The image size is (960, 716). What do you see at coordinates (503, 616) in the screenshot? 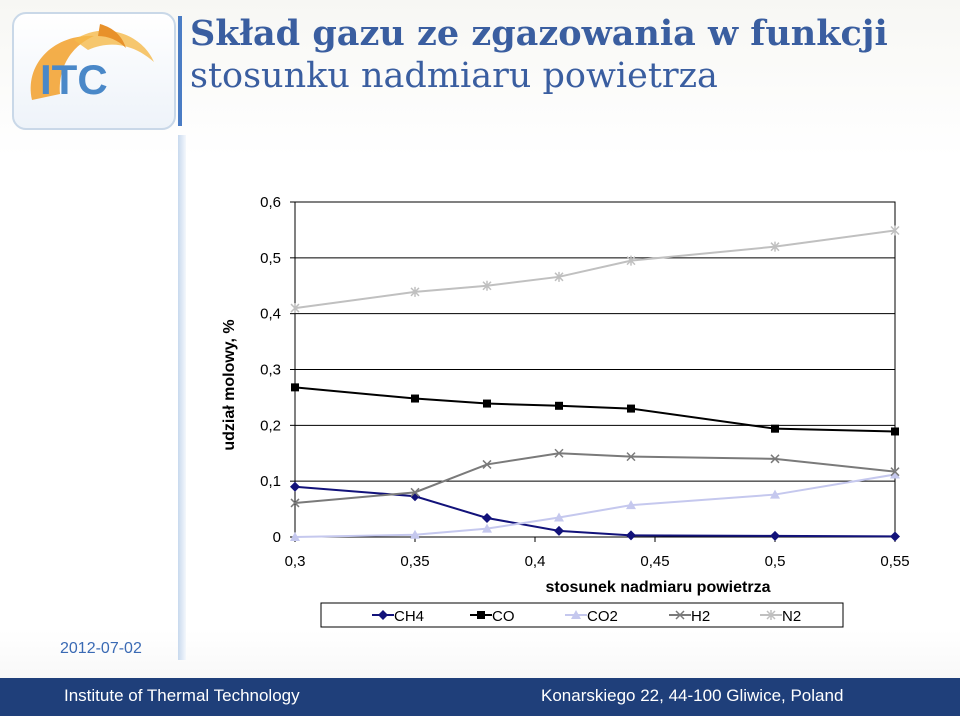
I see `legend-label: CO` at bounding box center [503, 616].